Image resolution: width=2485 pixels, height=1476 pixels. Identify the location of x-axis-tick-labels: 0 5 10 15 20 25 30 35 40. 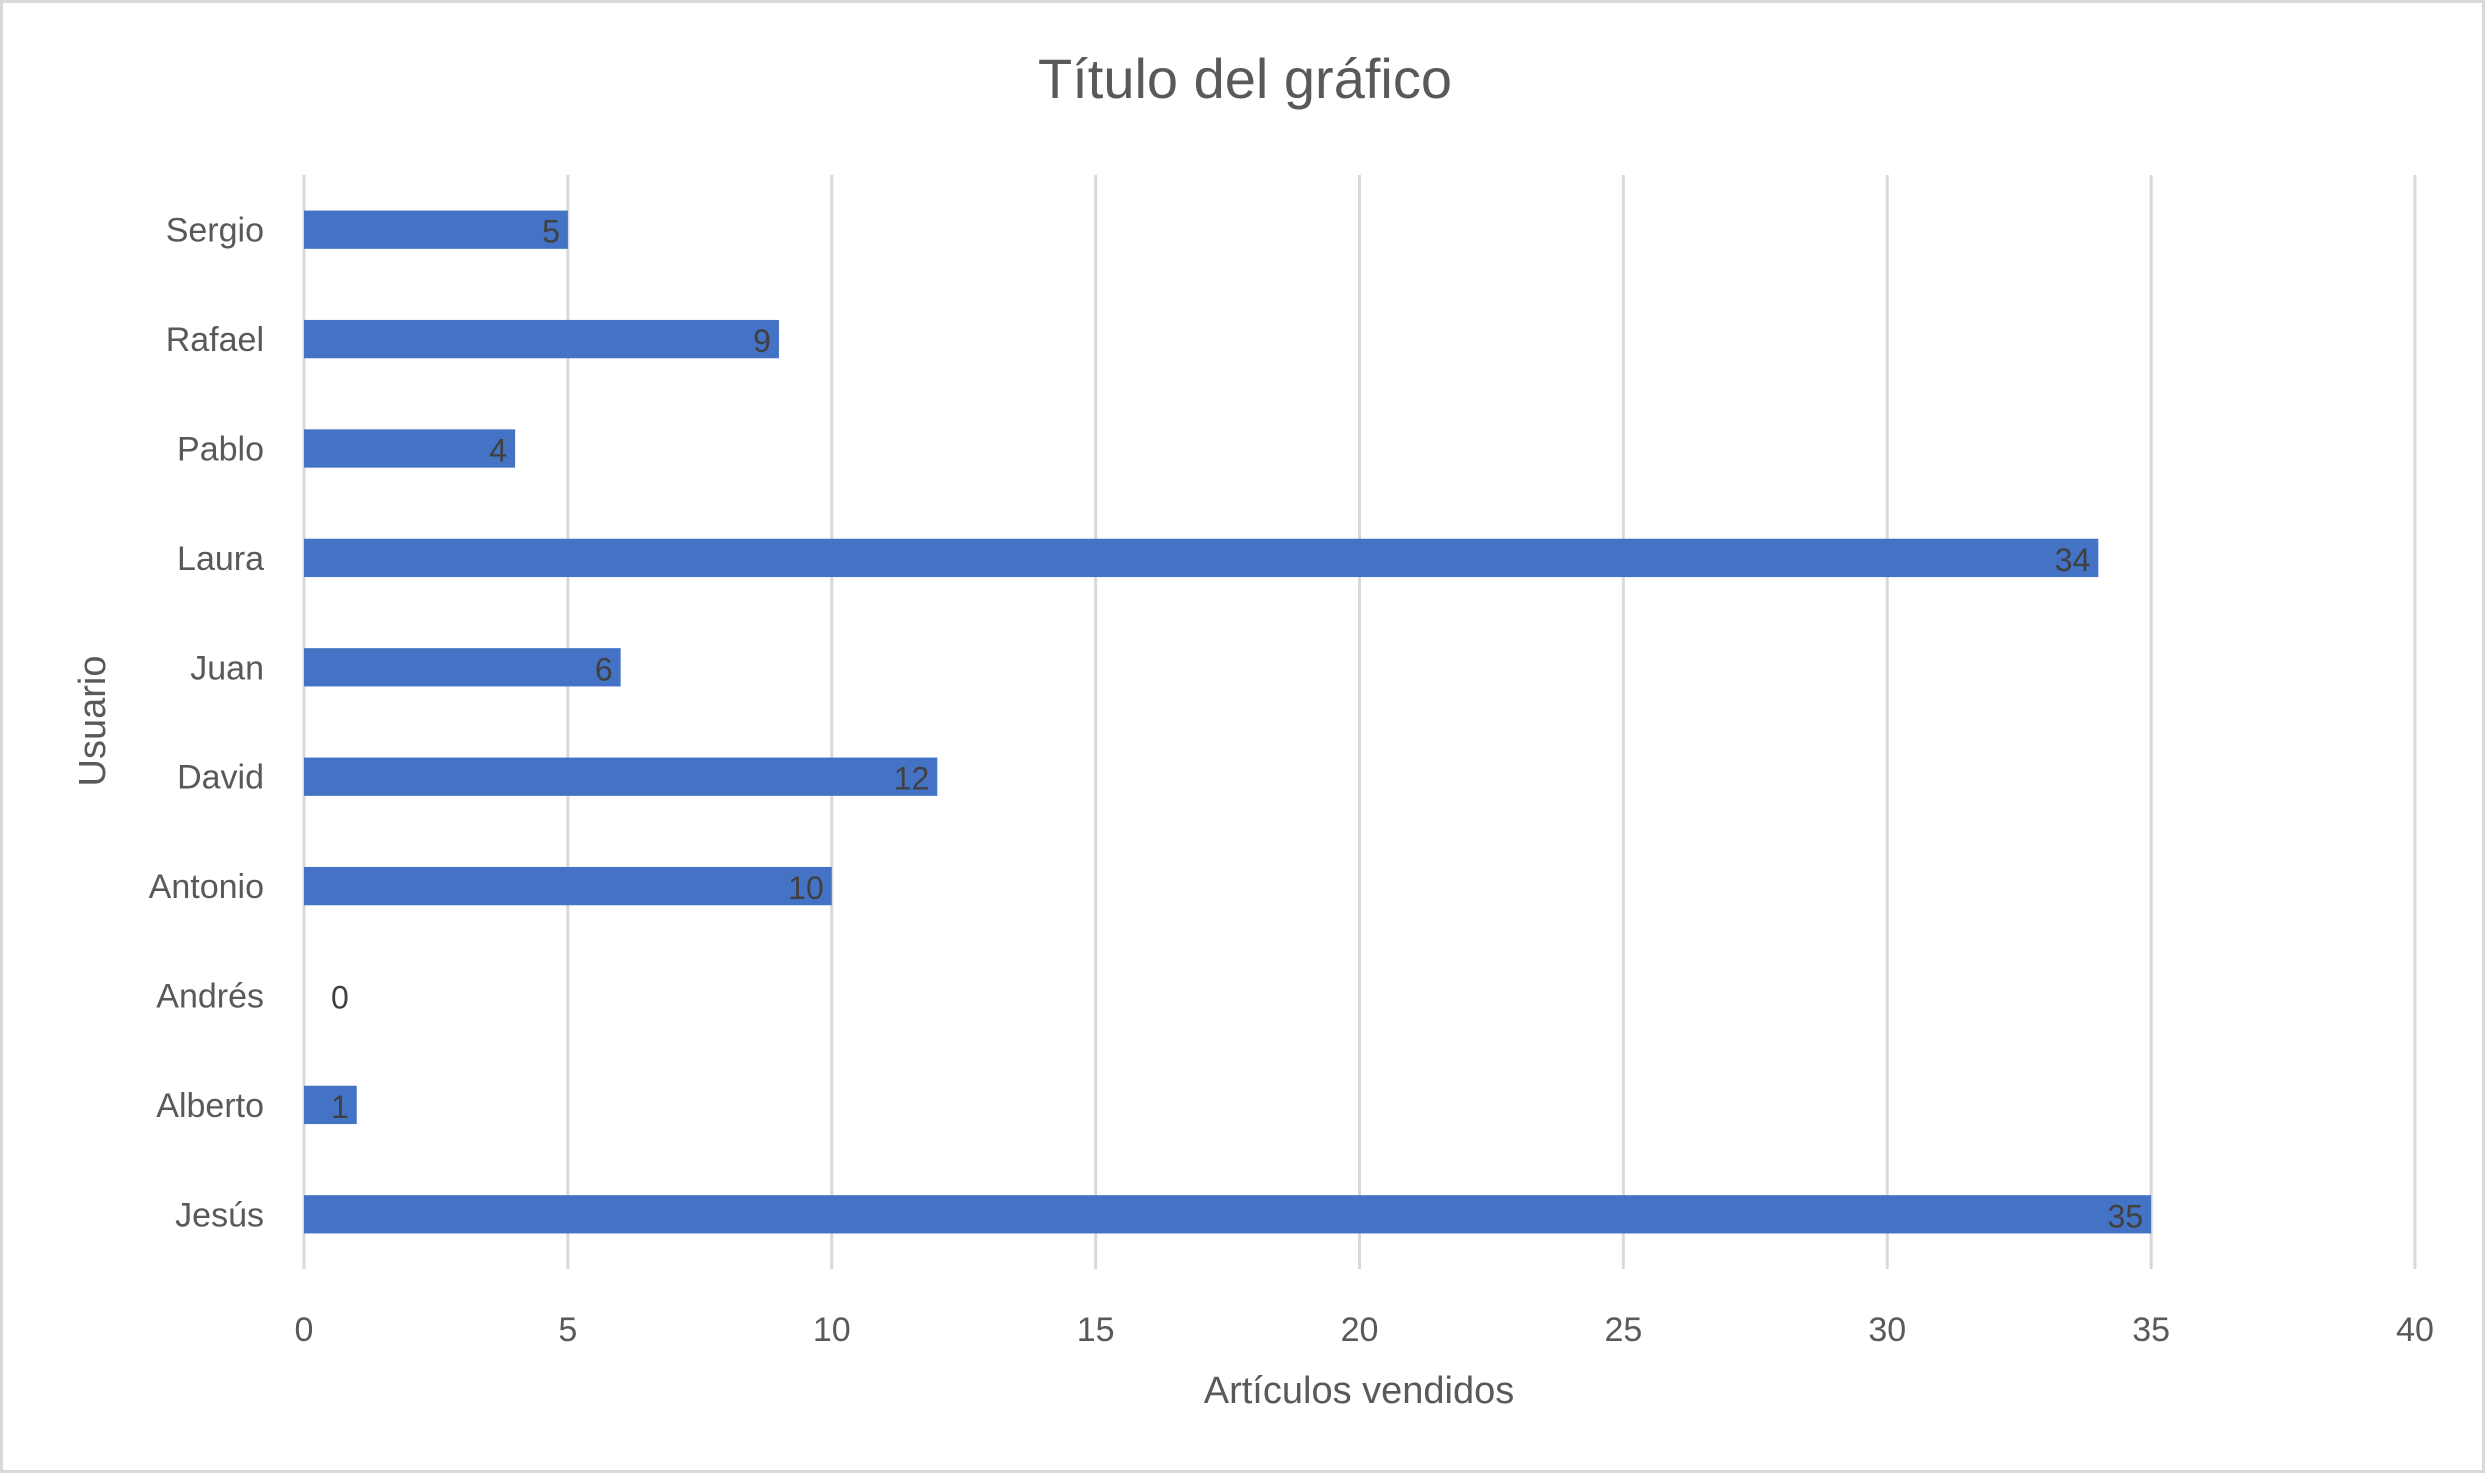
(1364, 1330).